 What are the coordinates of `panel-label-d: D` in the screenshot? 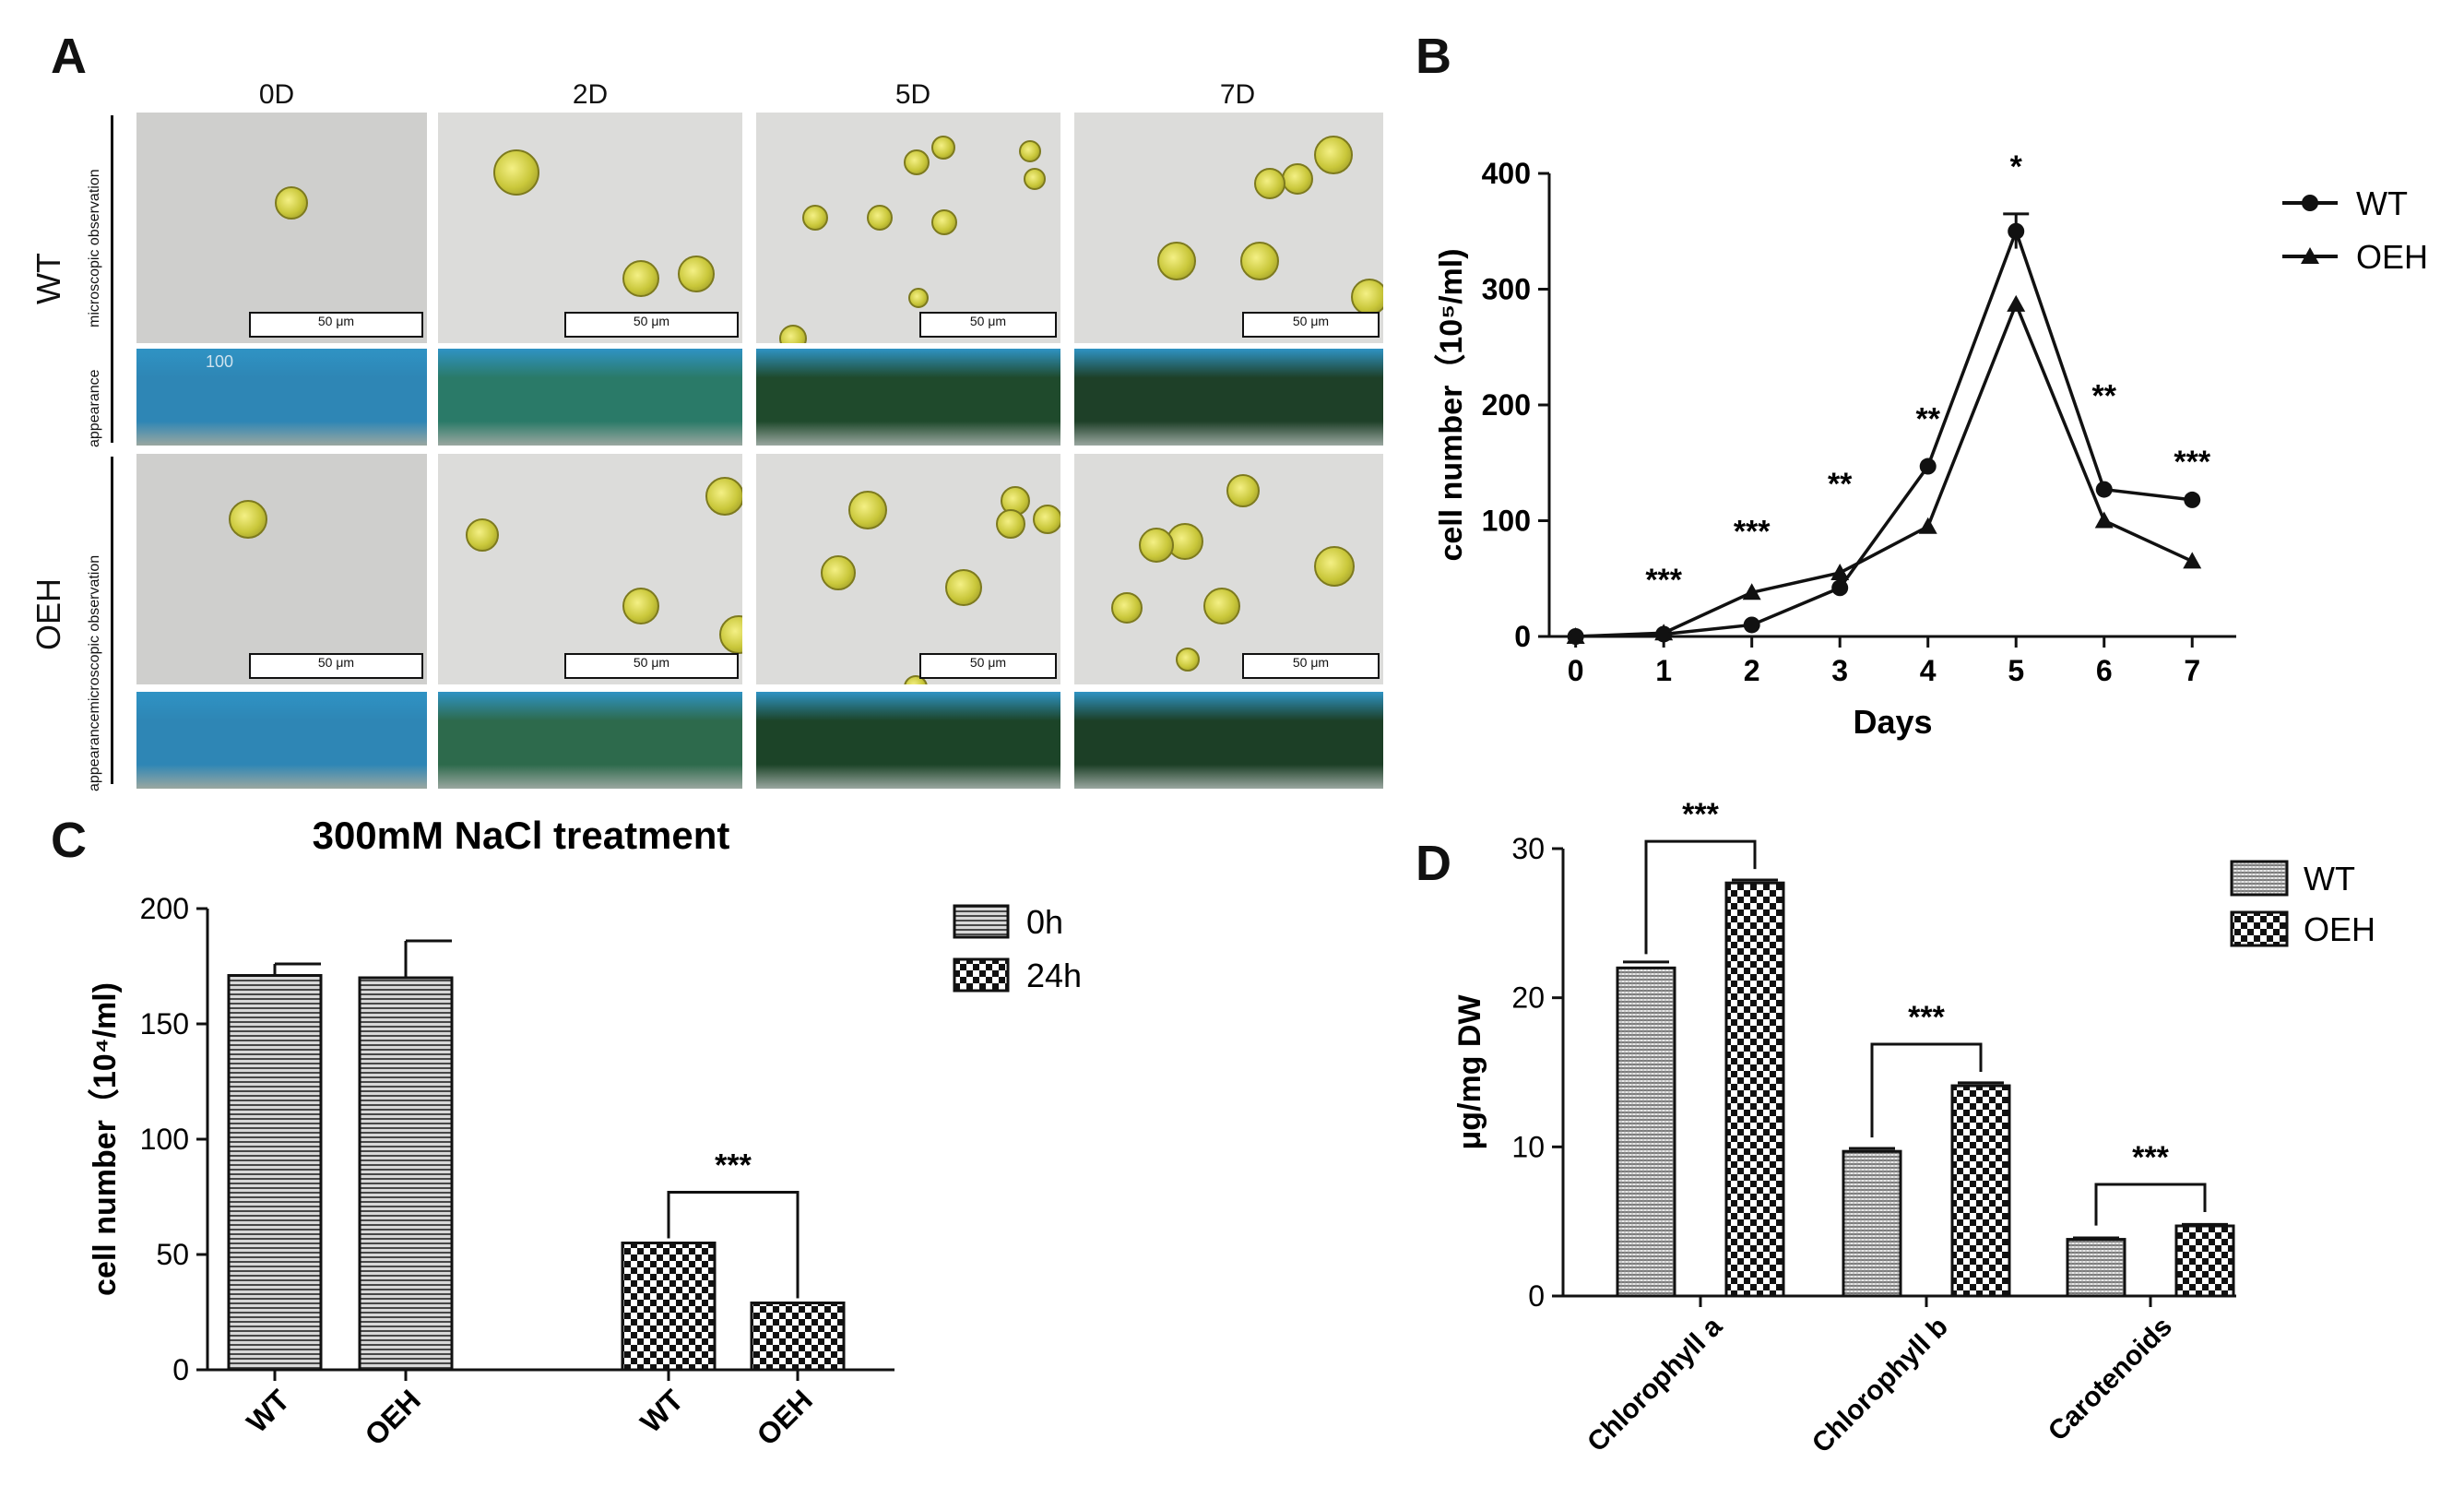 It's located at (1433, 863).